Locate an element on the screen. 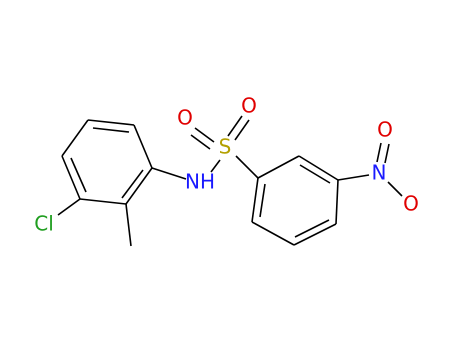 The image size is (455, 350). atom-label: NH is located at coordinates (200, 182).